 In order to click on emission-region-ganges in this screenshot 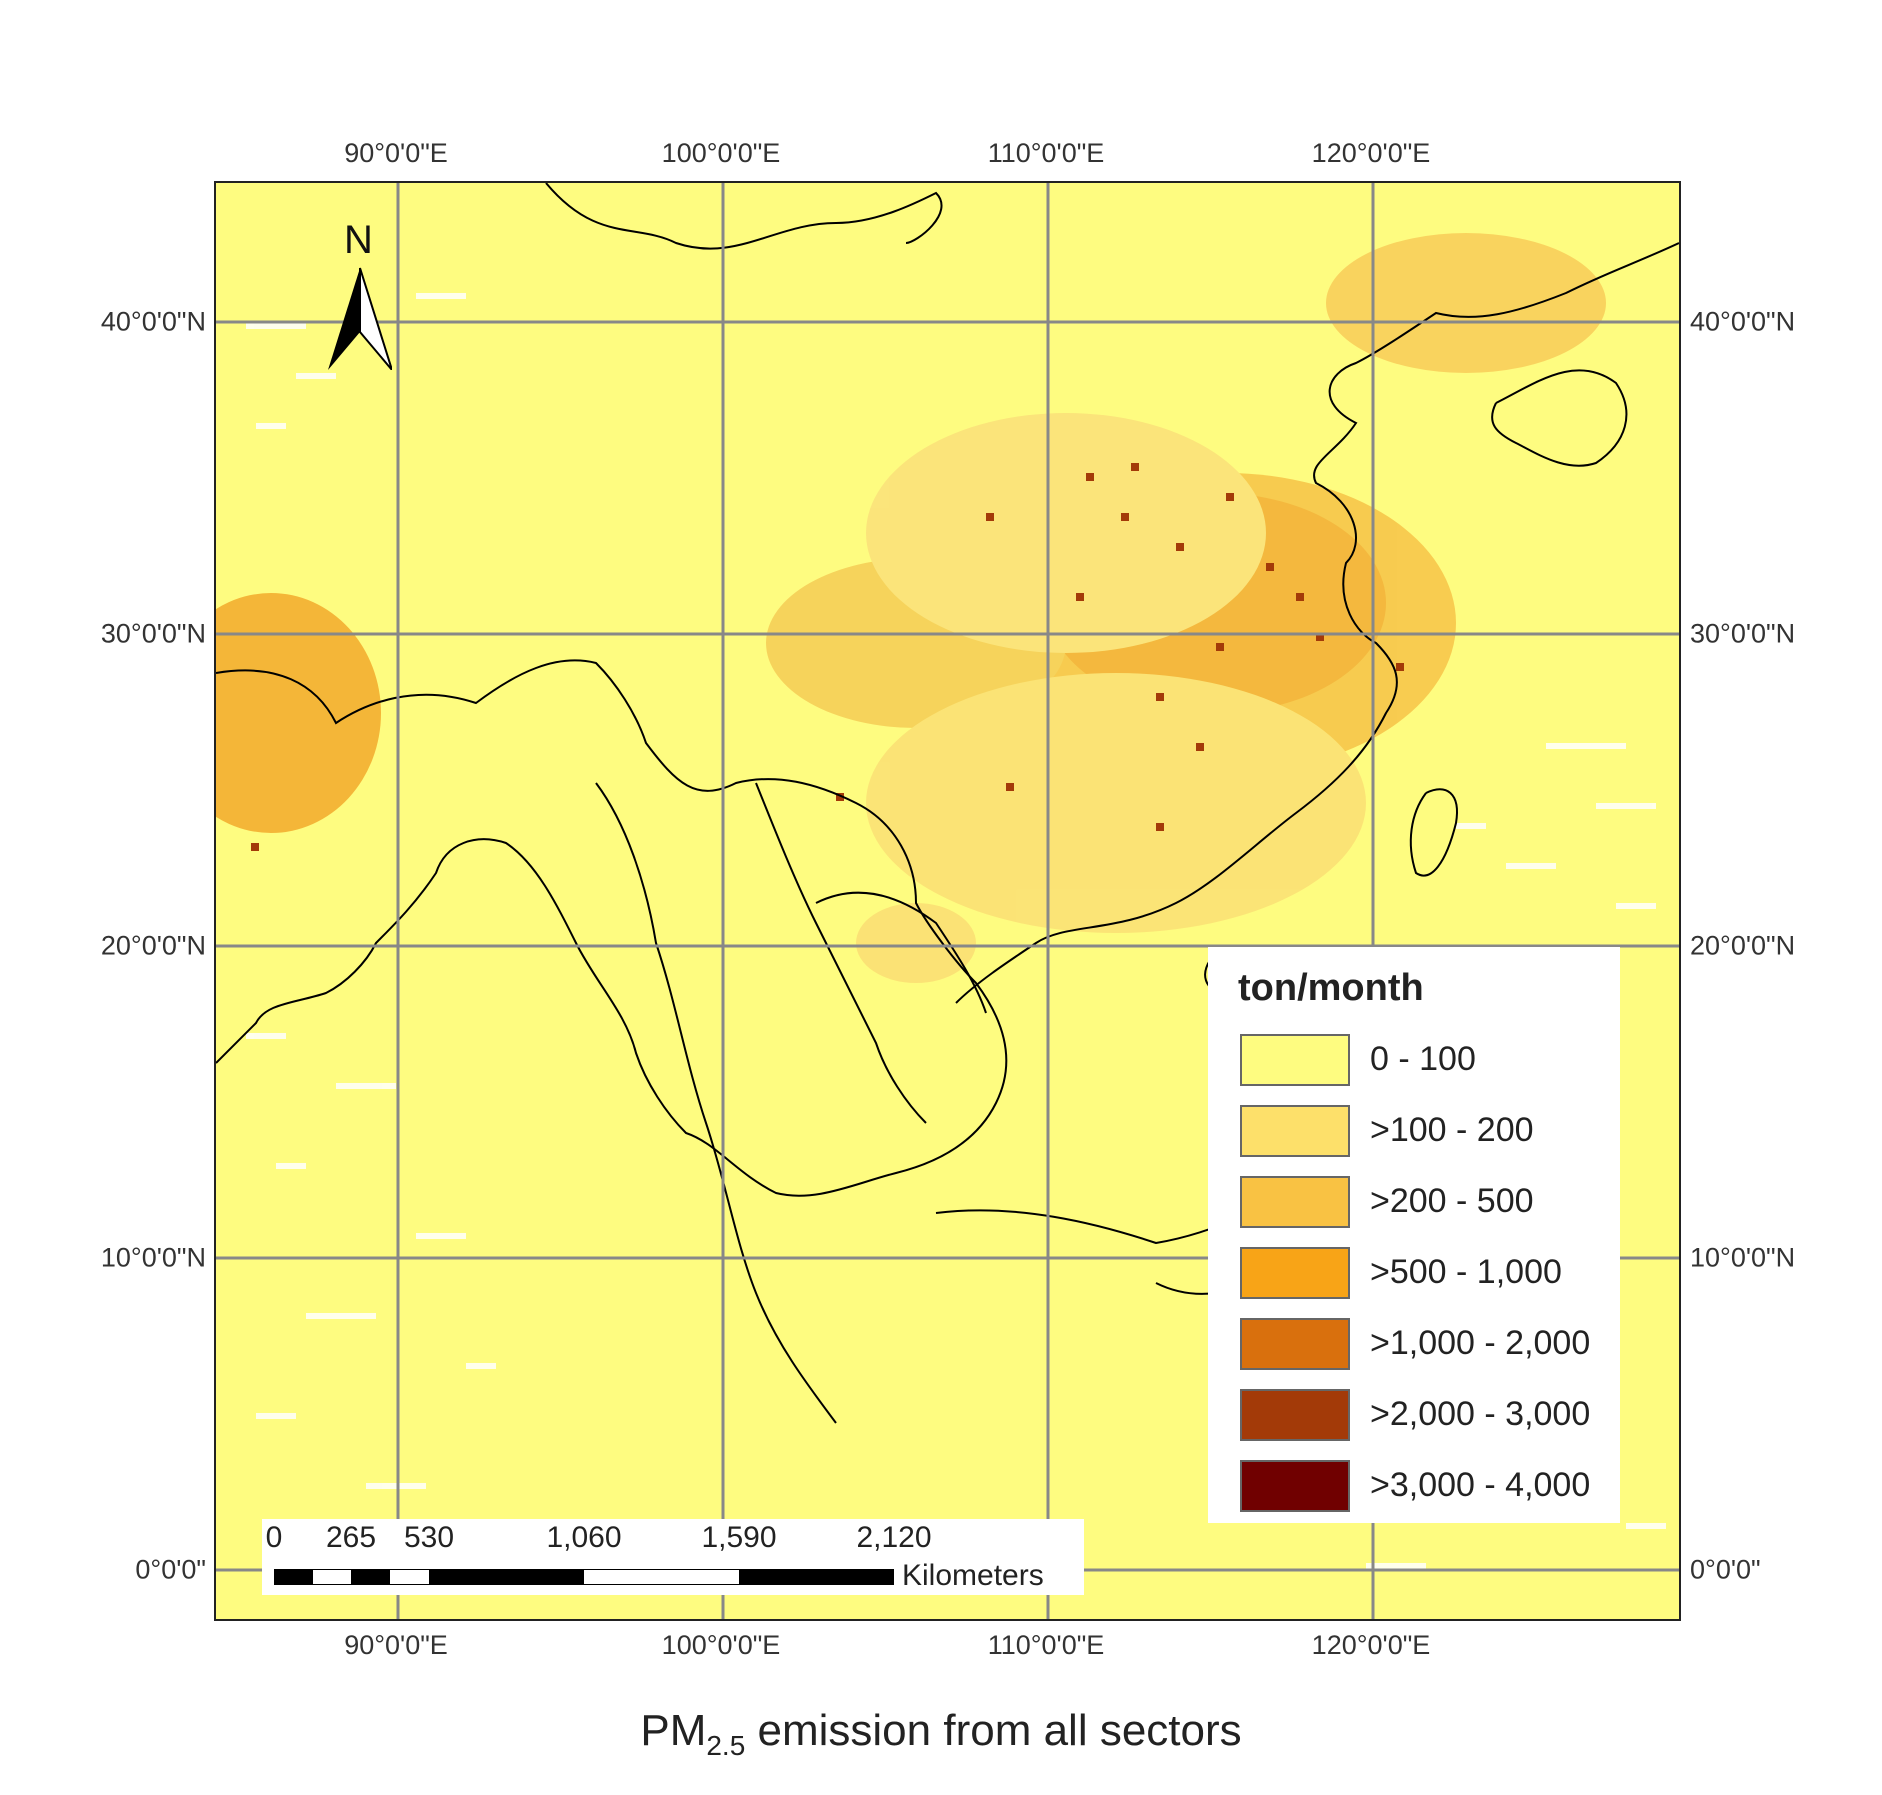, I will do `click(298, 713)`.